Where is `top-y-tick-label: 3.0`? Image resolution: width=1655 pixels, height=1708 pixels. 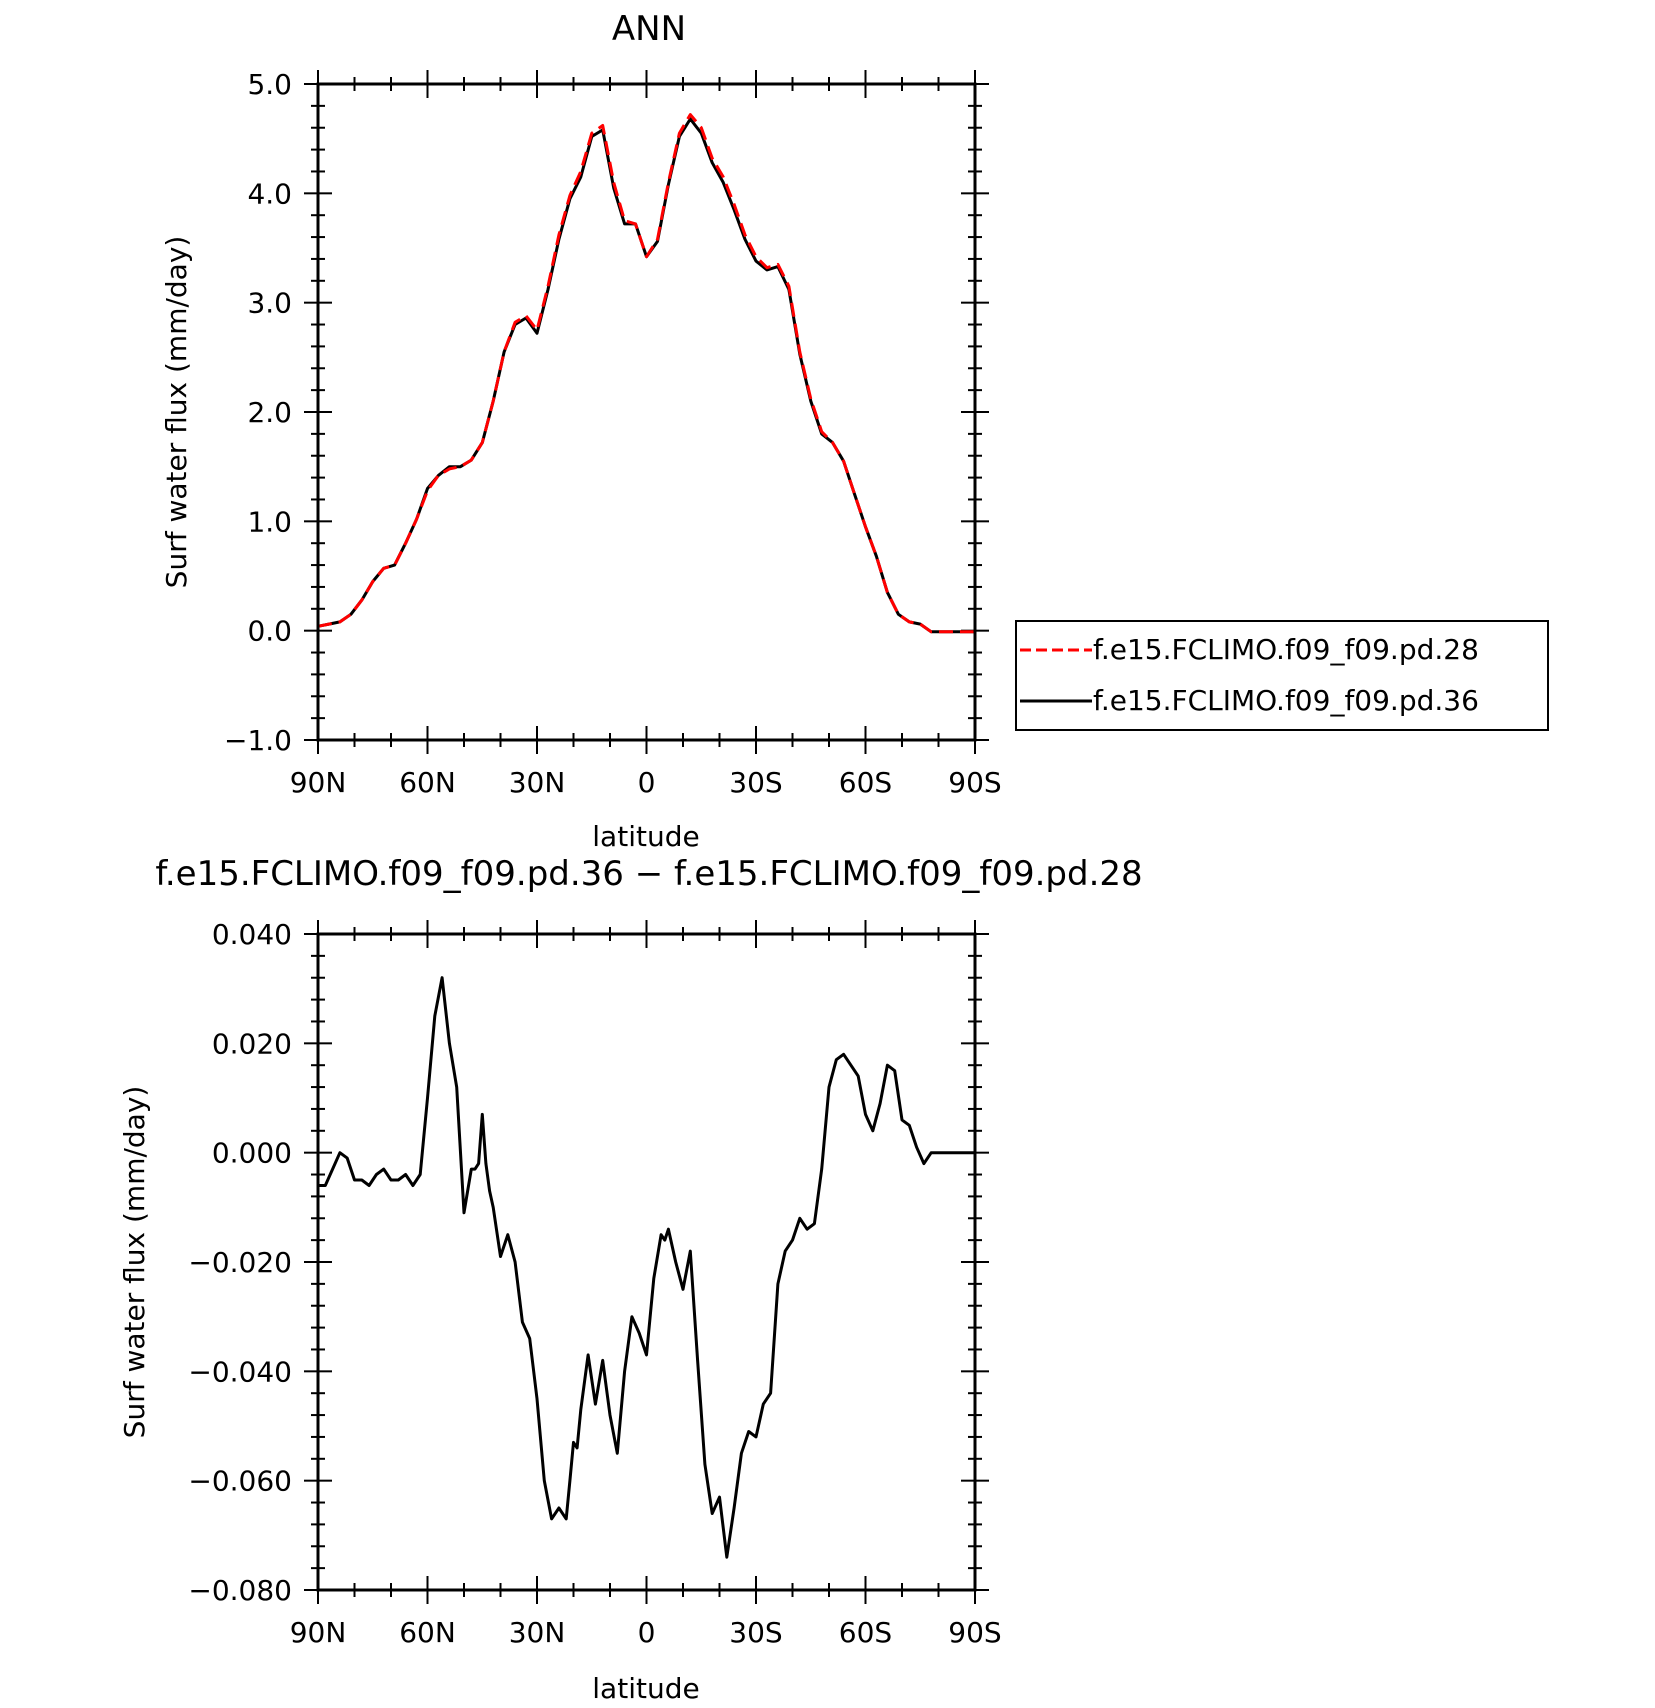 top-y-tick-label: 3.0 is located at coordinates (269, 303).